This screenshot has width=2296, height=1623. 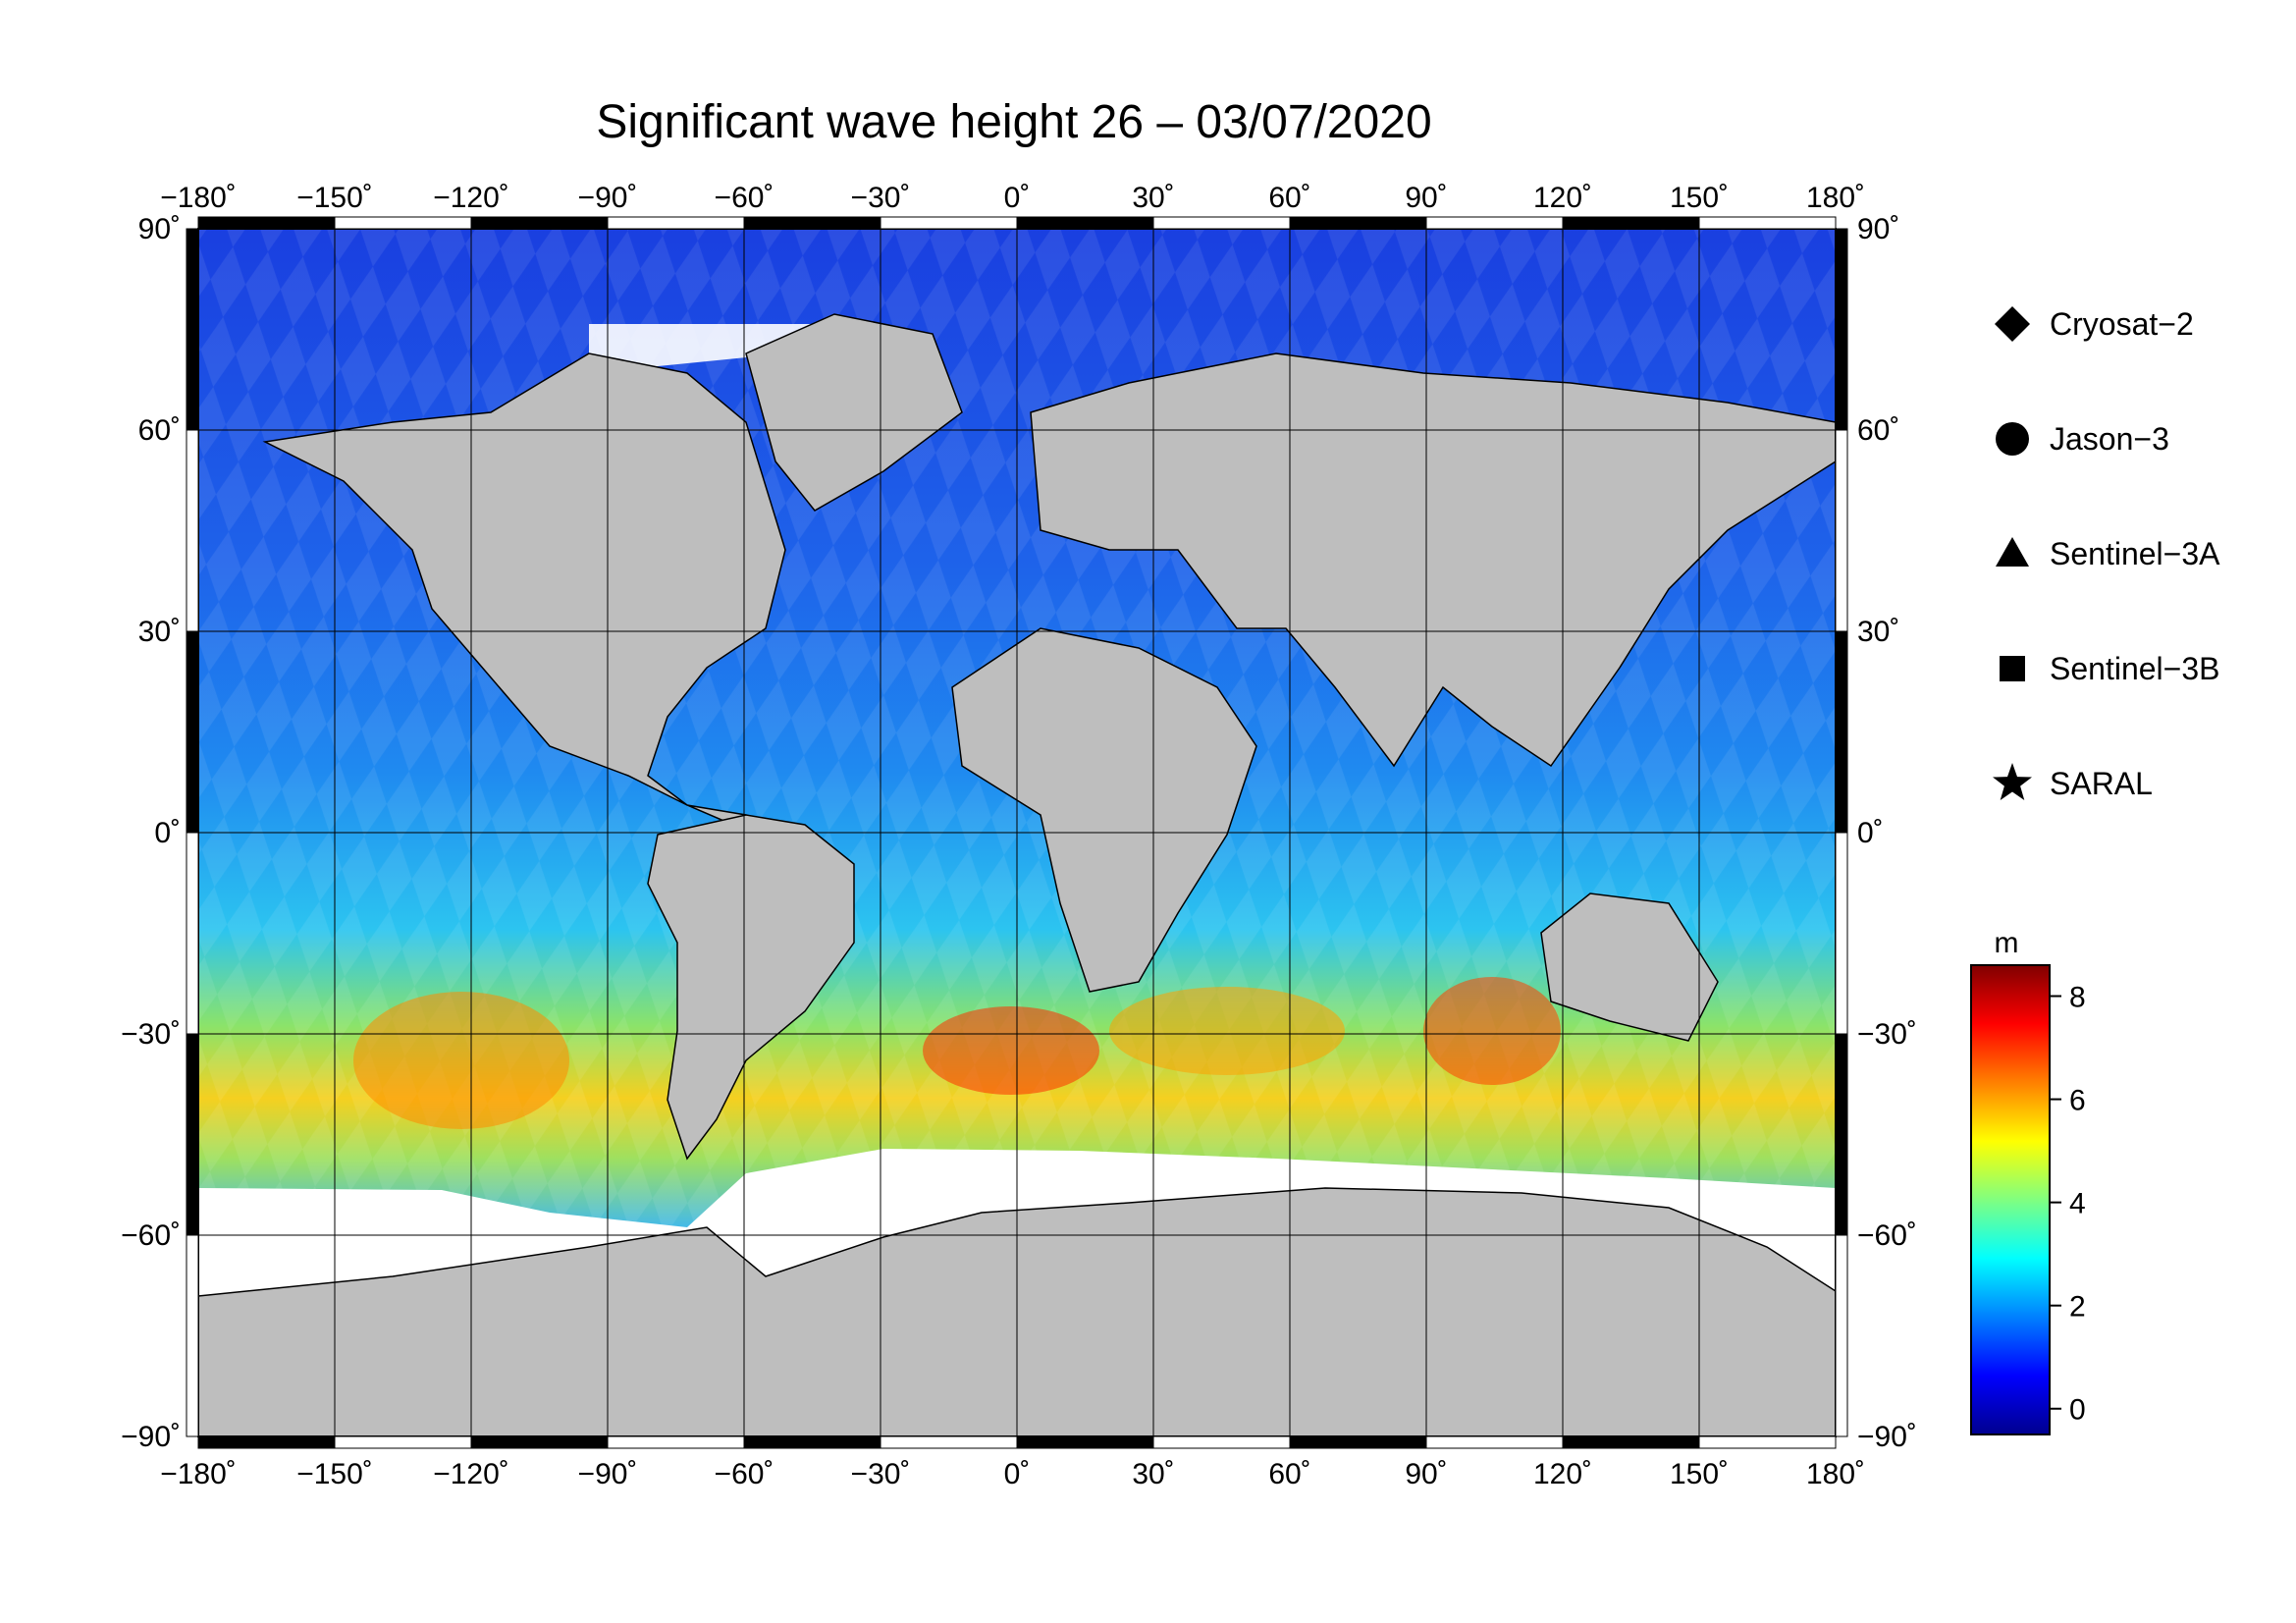 I want to click on lon-tick-label-top: 150˚, so click(x=1699, y=198).